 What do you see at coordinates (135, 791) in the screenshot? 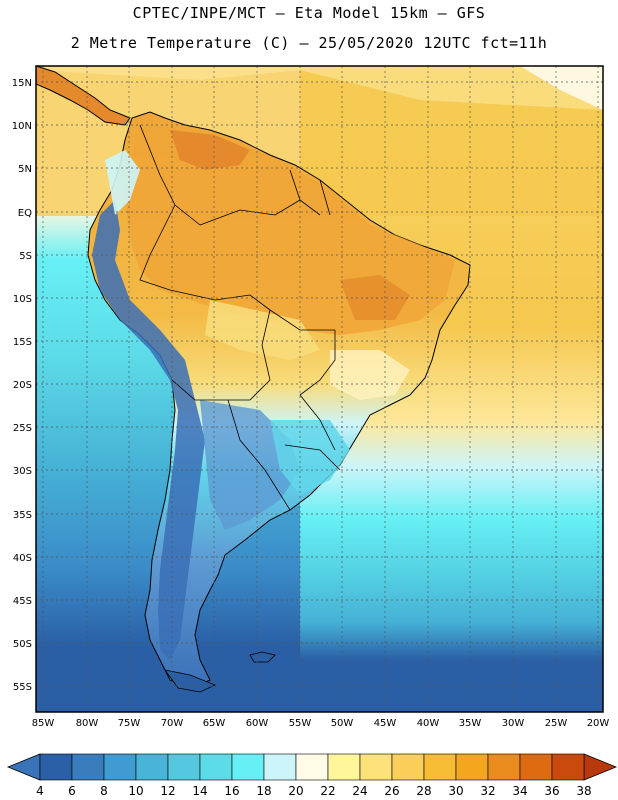
I see `colorbar-label: 10` at bounding box center [135, 791].